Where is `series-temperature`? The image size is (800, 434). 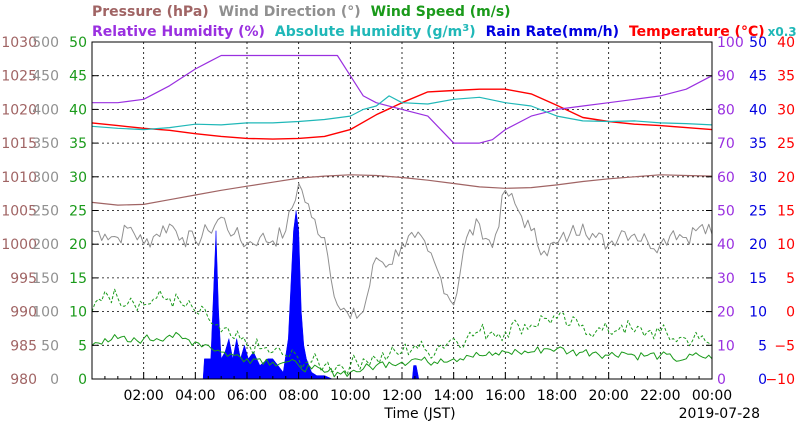 series-temperature is located at coordinates (402, 114).